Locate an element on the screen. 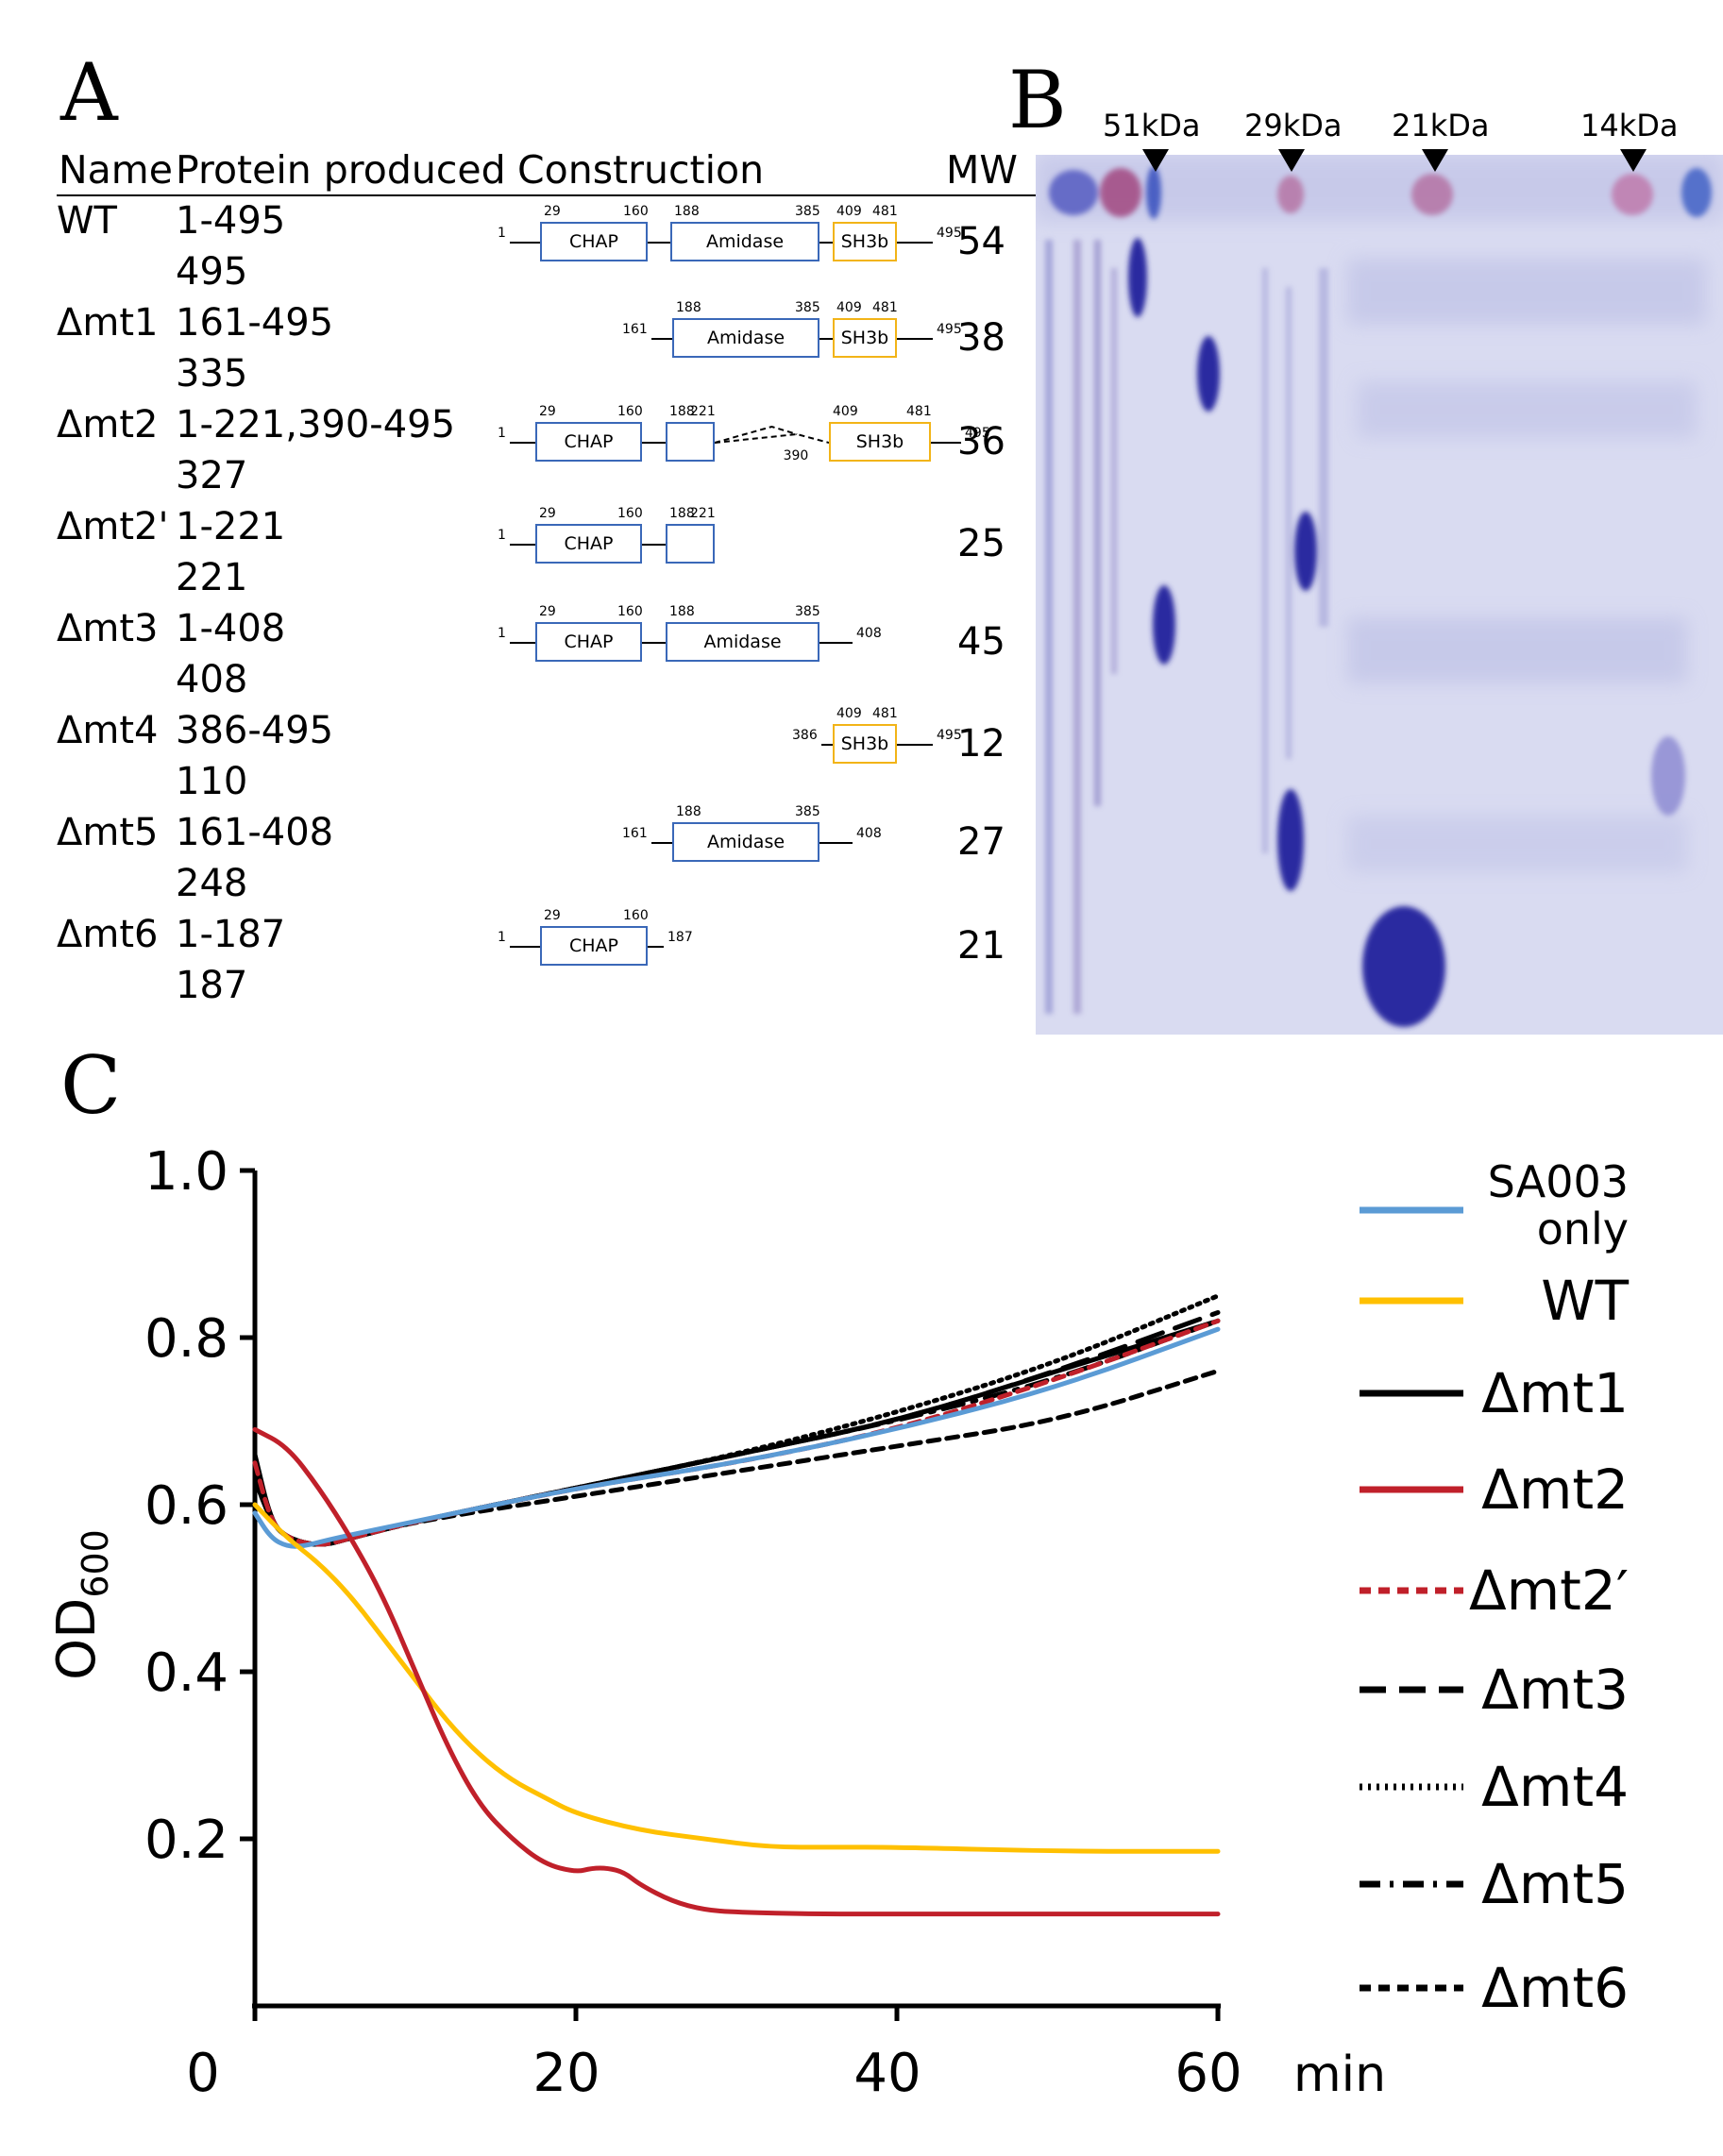  row-range: 1-495 is located at coordinates (231, 221).